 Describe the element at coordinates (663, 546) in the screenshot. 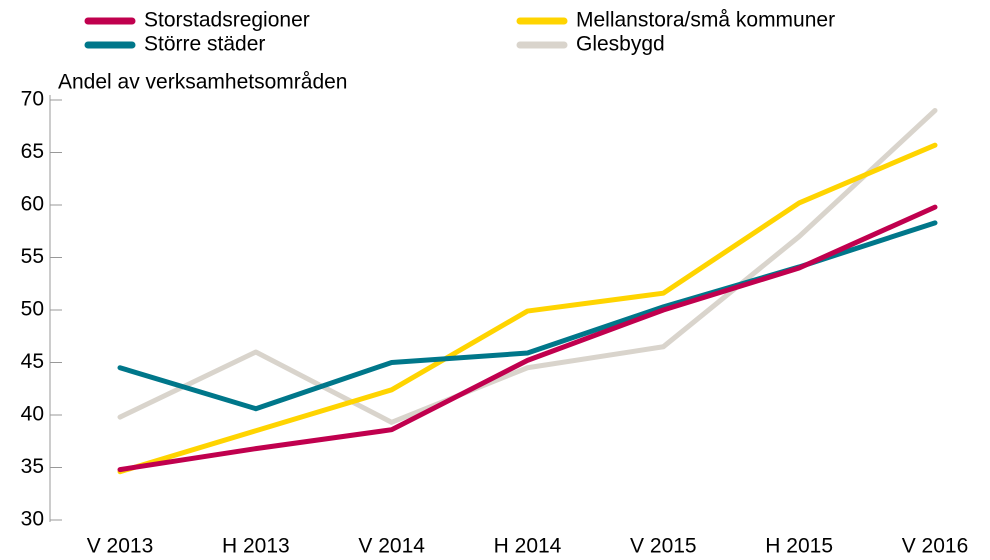

I see `x-tick-label: V 2015` at that location.